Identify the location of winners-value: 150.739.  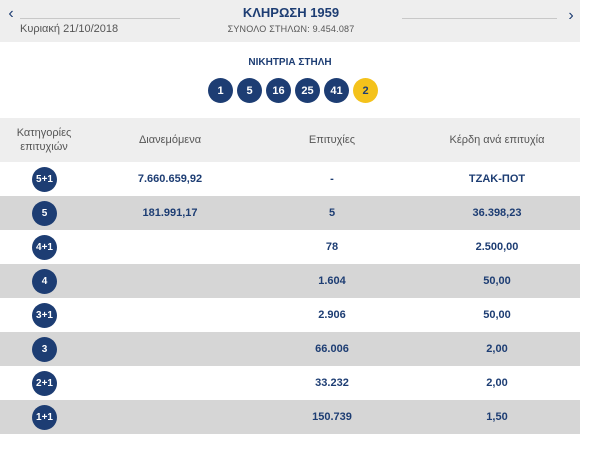
(332, 417).